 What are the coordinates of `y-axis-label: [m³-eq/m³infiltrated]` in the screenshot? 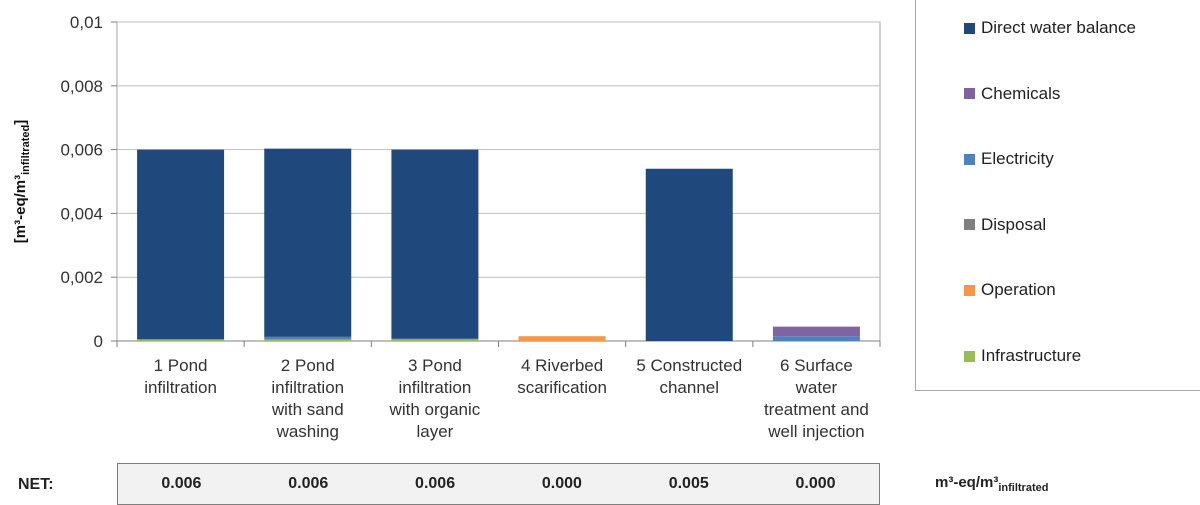 It's located at (22, 181).